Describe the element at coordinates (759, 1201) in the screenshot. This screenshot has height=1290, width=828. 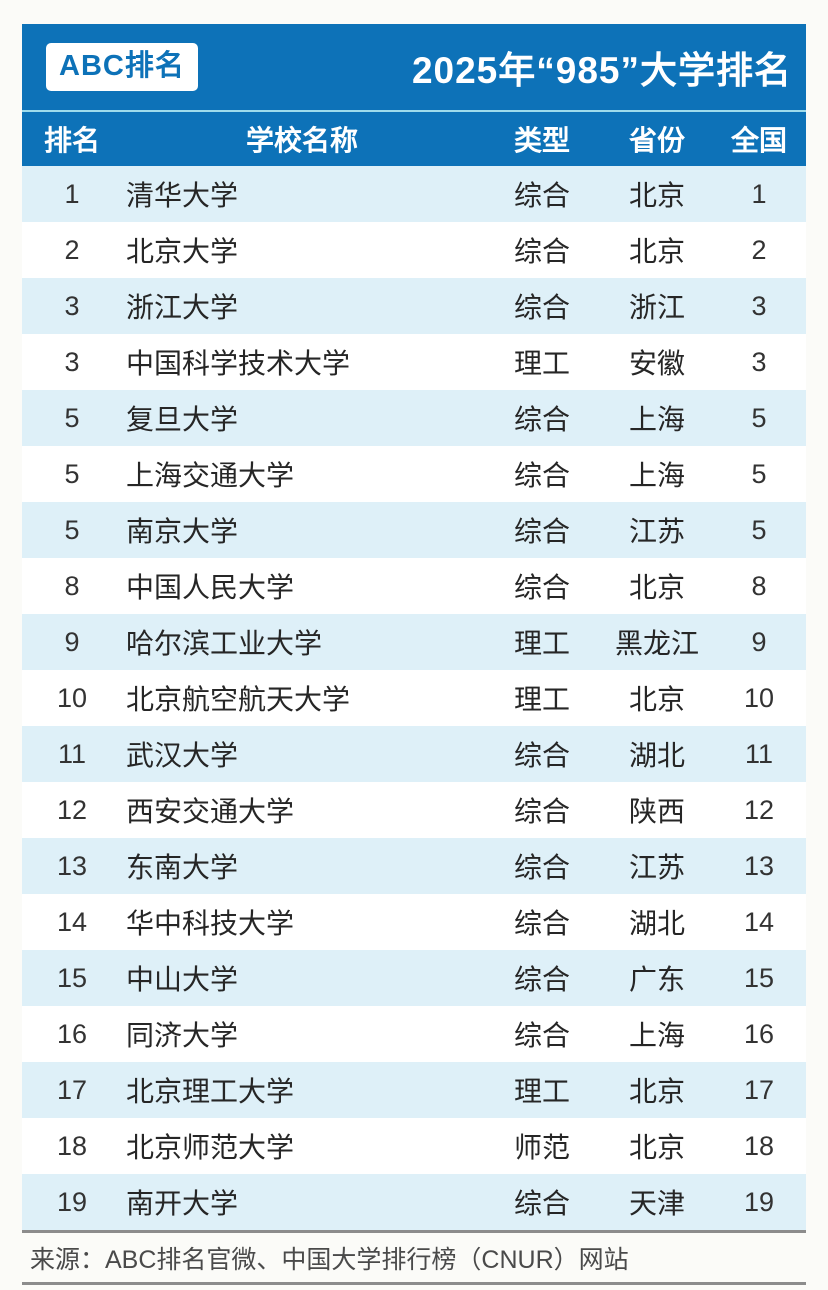
I see `cell-national-rank: 19` at that location.